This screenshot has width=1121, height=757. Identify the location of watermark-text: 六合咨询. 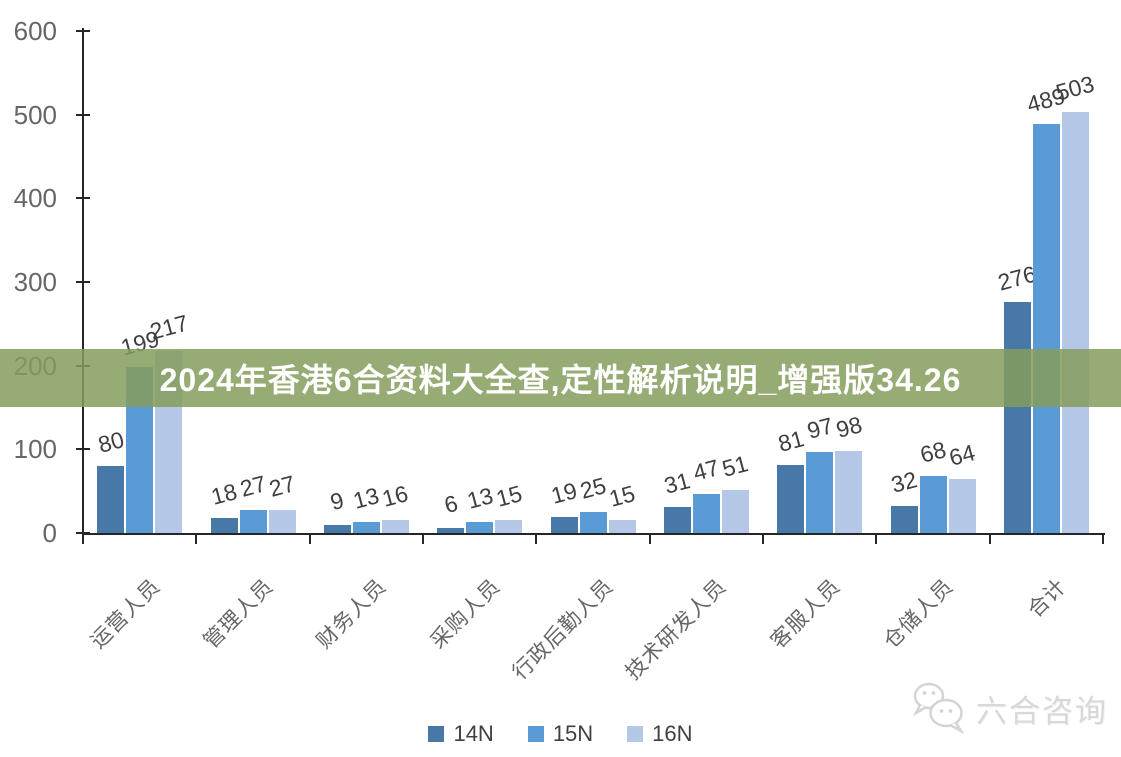
(1042, 711).